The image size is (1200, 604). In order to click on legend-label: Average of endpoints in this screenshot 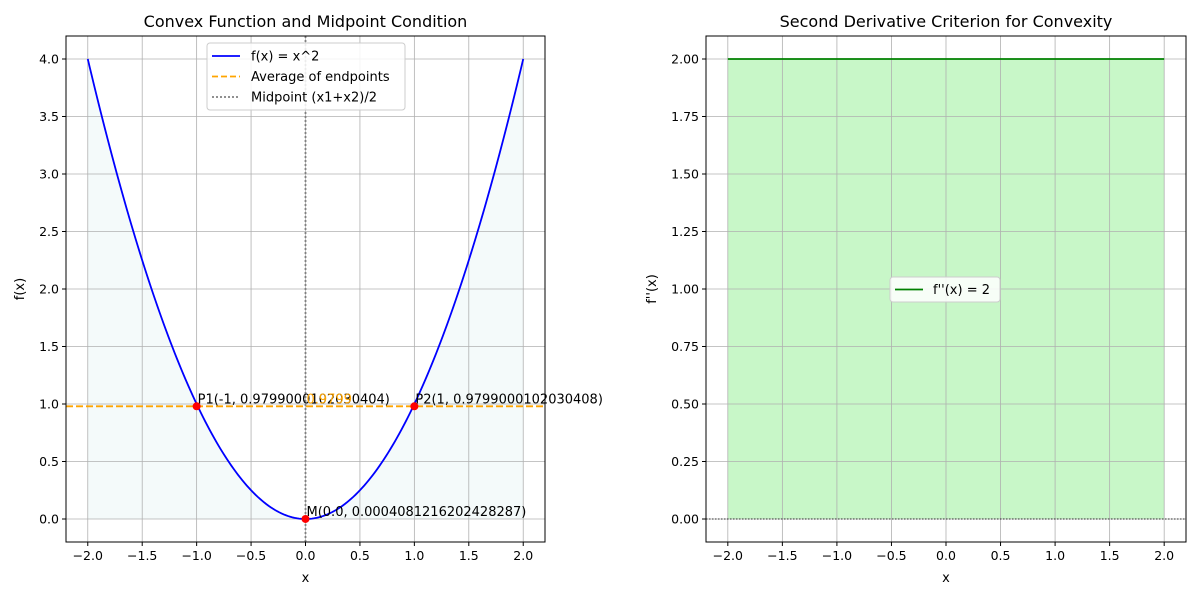, I will do `click(320, 77)`.